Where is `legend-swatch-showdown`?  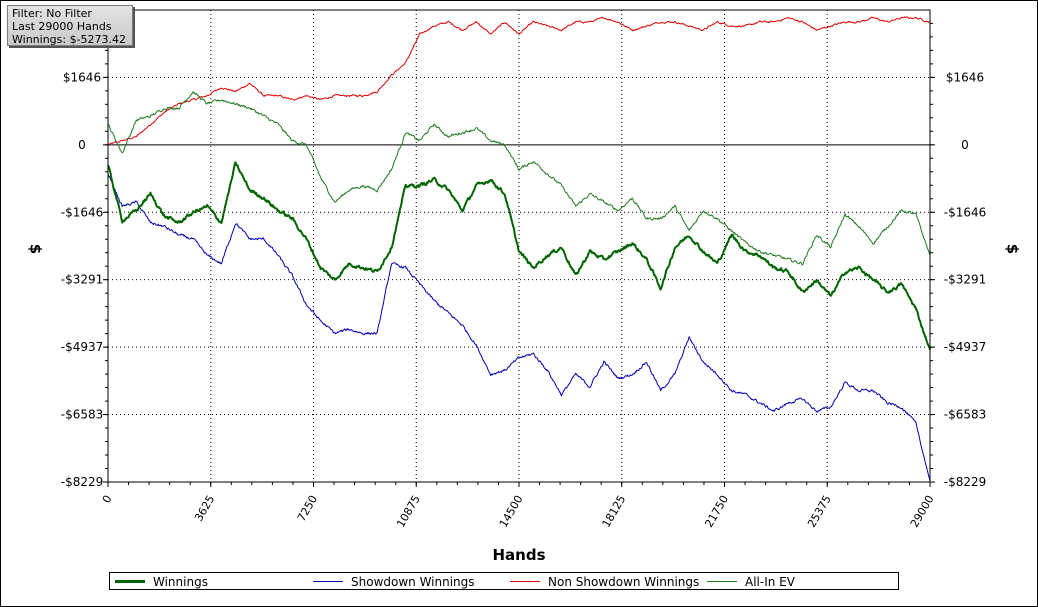
legend-swatch-showdown is located at coordinates (328, 581).